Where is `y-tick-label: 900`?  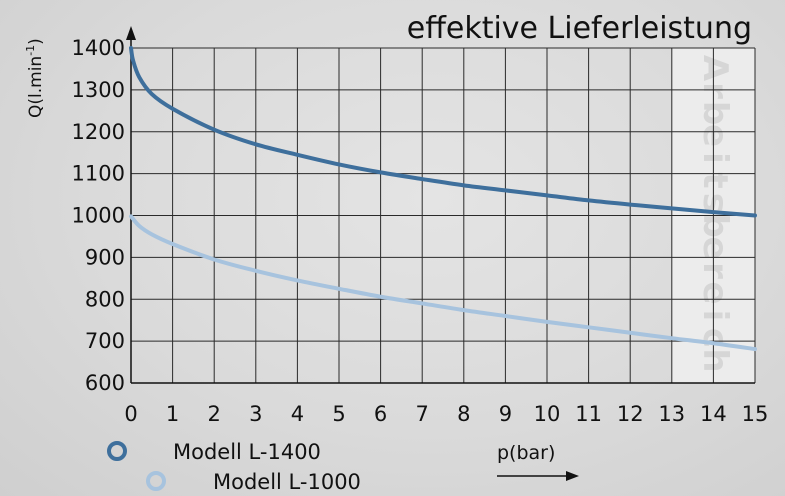 y-tick-label: 900 is located at coordinates (105, 257).